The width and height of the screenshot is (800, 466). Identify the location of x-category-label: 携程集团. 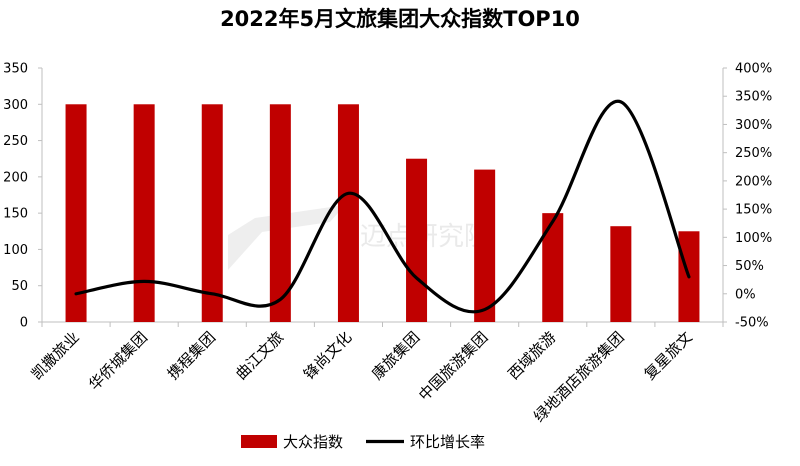
(191, 355).